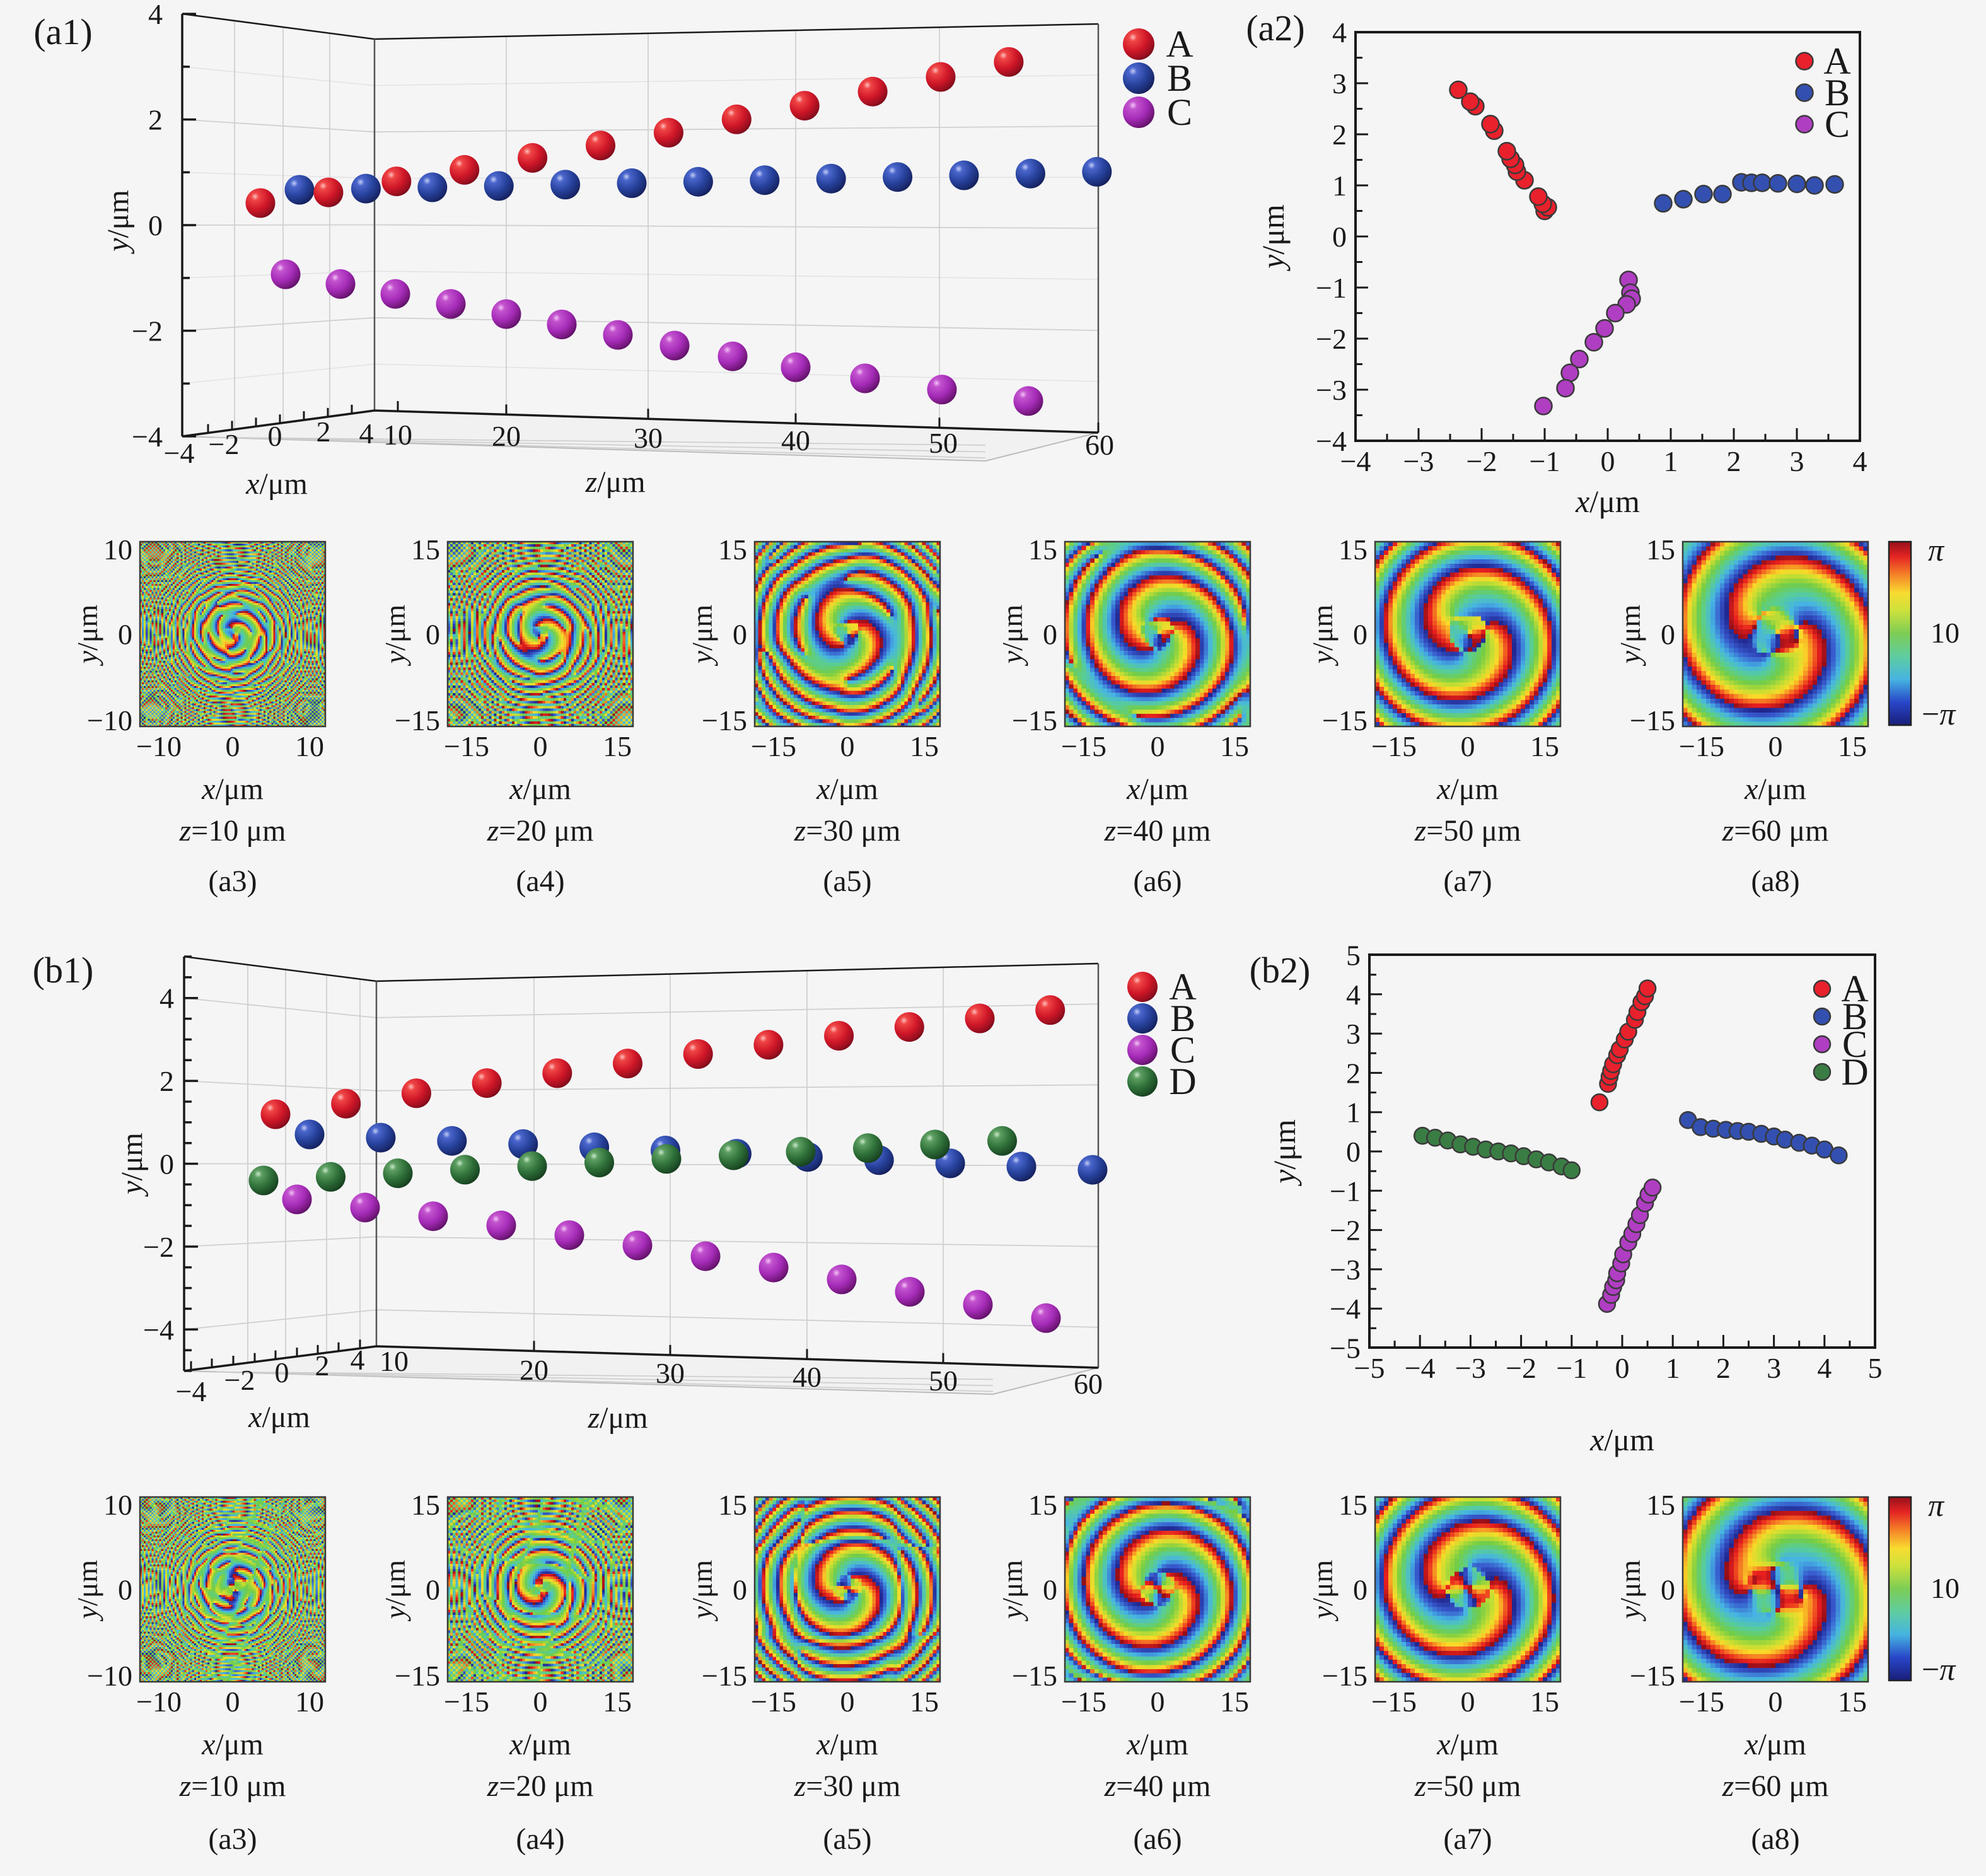 The width and height of the screenshot is (1986, 1876). I want to click on svg-text: (a3), so click(232, 1839).